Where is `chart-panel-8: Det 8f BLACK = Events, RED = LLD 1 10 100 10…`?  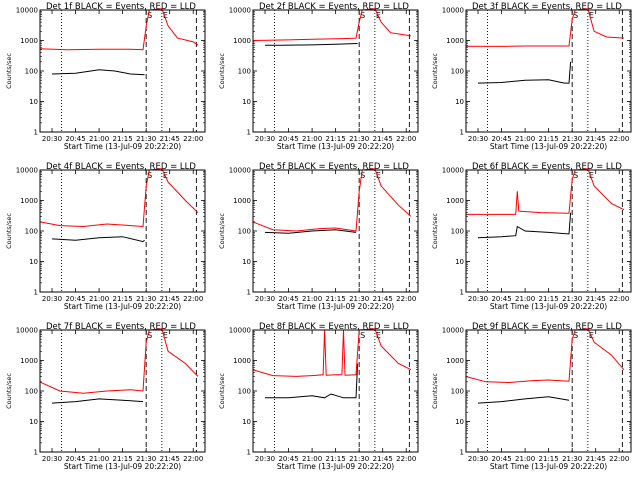 chart-panel-8: Det 8f BLACK = Events, RED = LLD 1 10 100 10… is located at coordinates (318, 396).